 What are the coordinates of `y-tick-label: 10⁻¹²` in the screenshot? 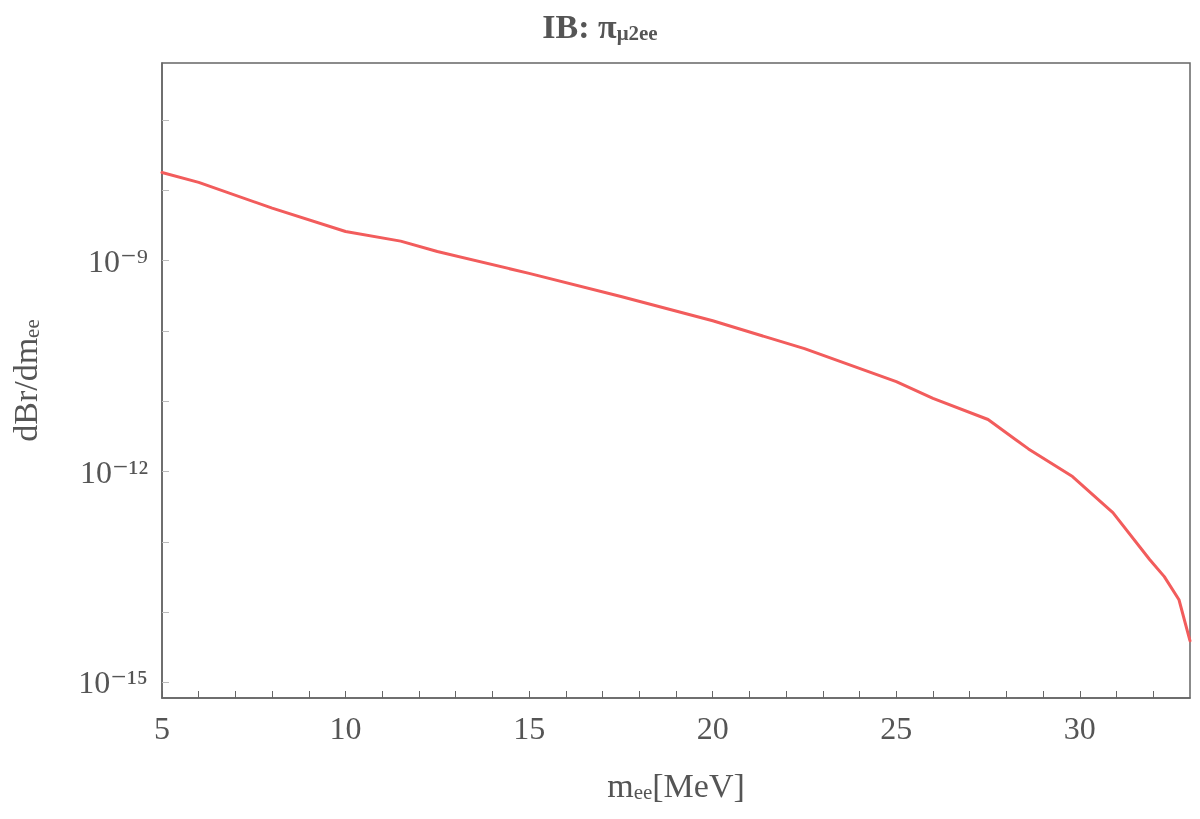 It's located at (113, 471).